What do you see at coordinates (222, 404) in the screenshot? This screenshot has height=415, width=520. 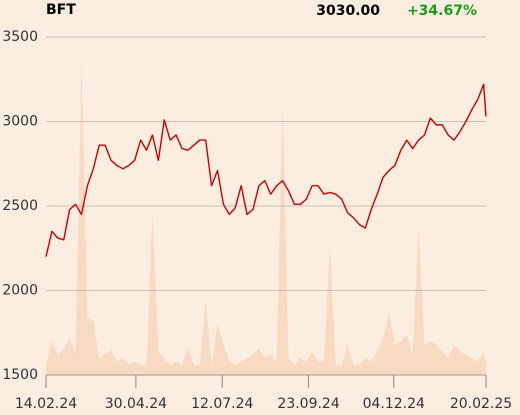 I see `x-tick-label: 12.07.24` at bounding box center [222, 404].